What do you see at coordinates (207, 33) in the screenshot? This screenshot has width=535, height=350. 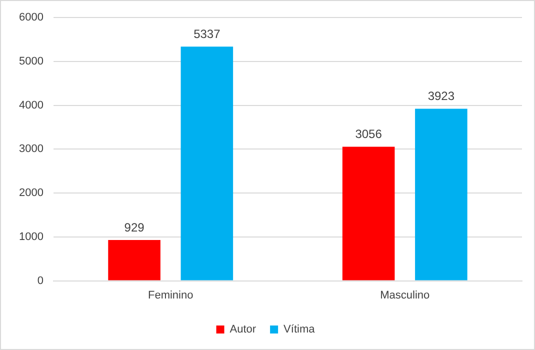 I see `data-label: 5337` at bounding box center [207, 33].